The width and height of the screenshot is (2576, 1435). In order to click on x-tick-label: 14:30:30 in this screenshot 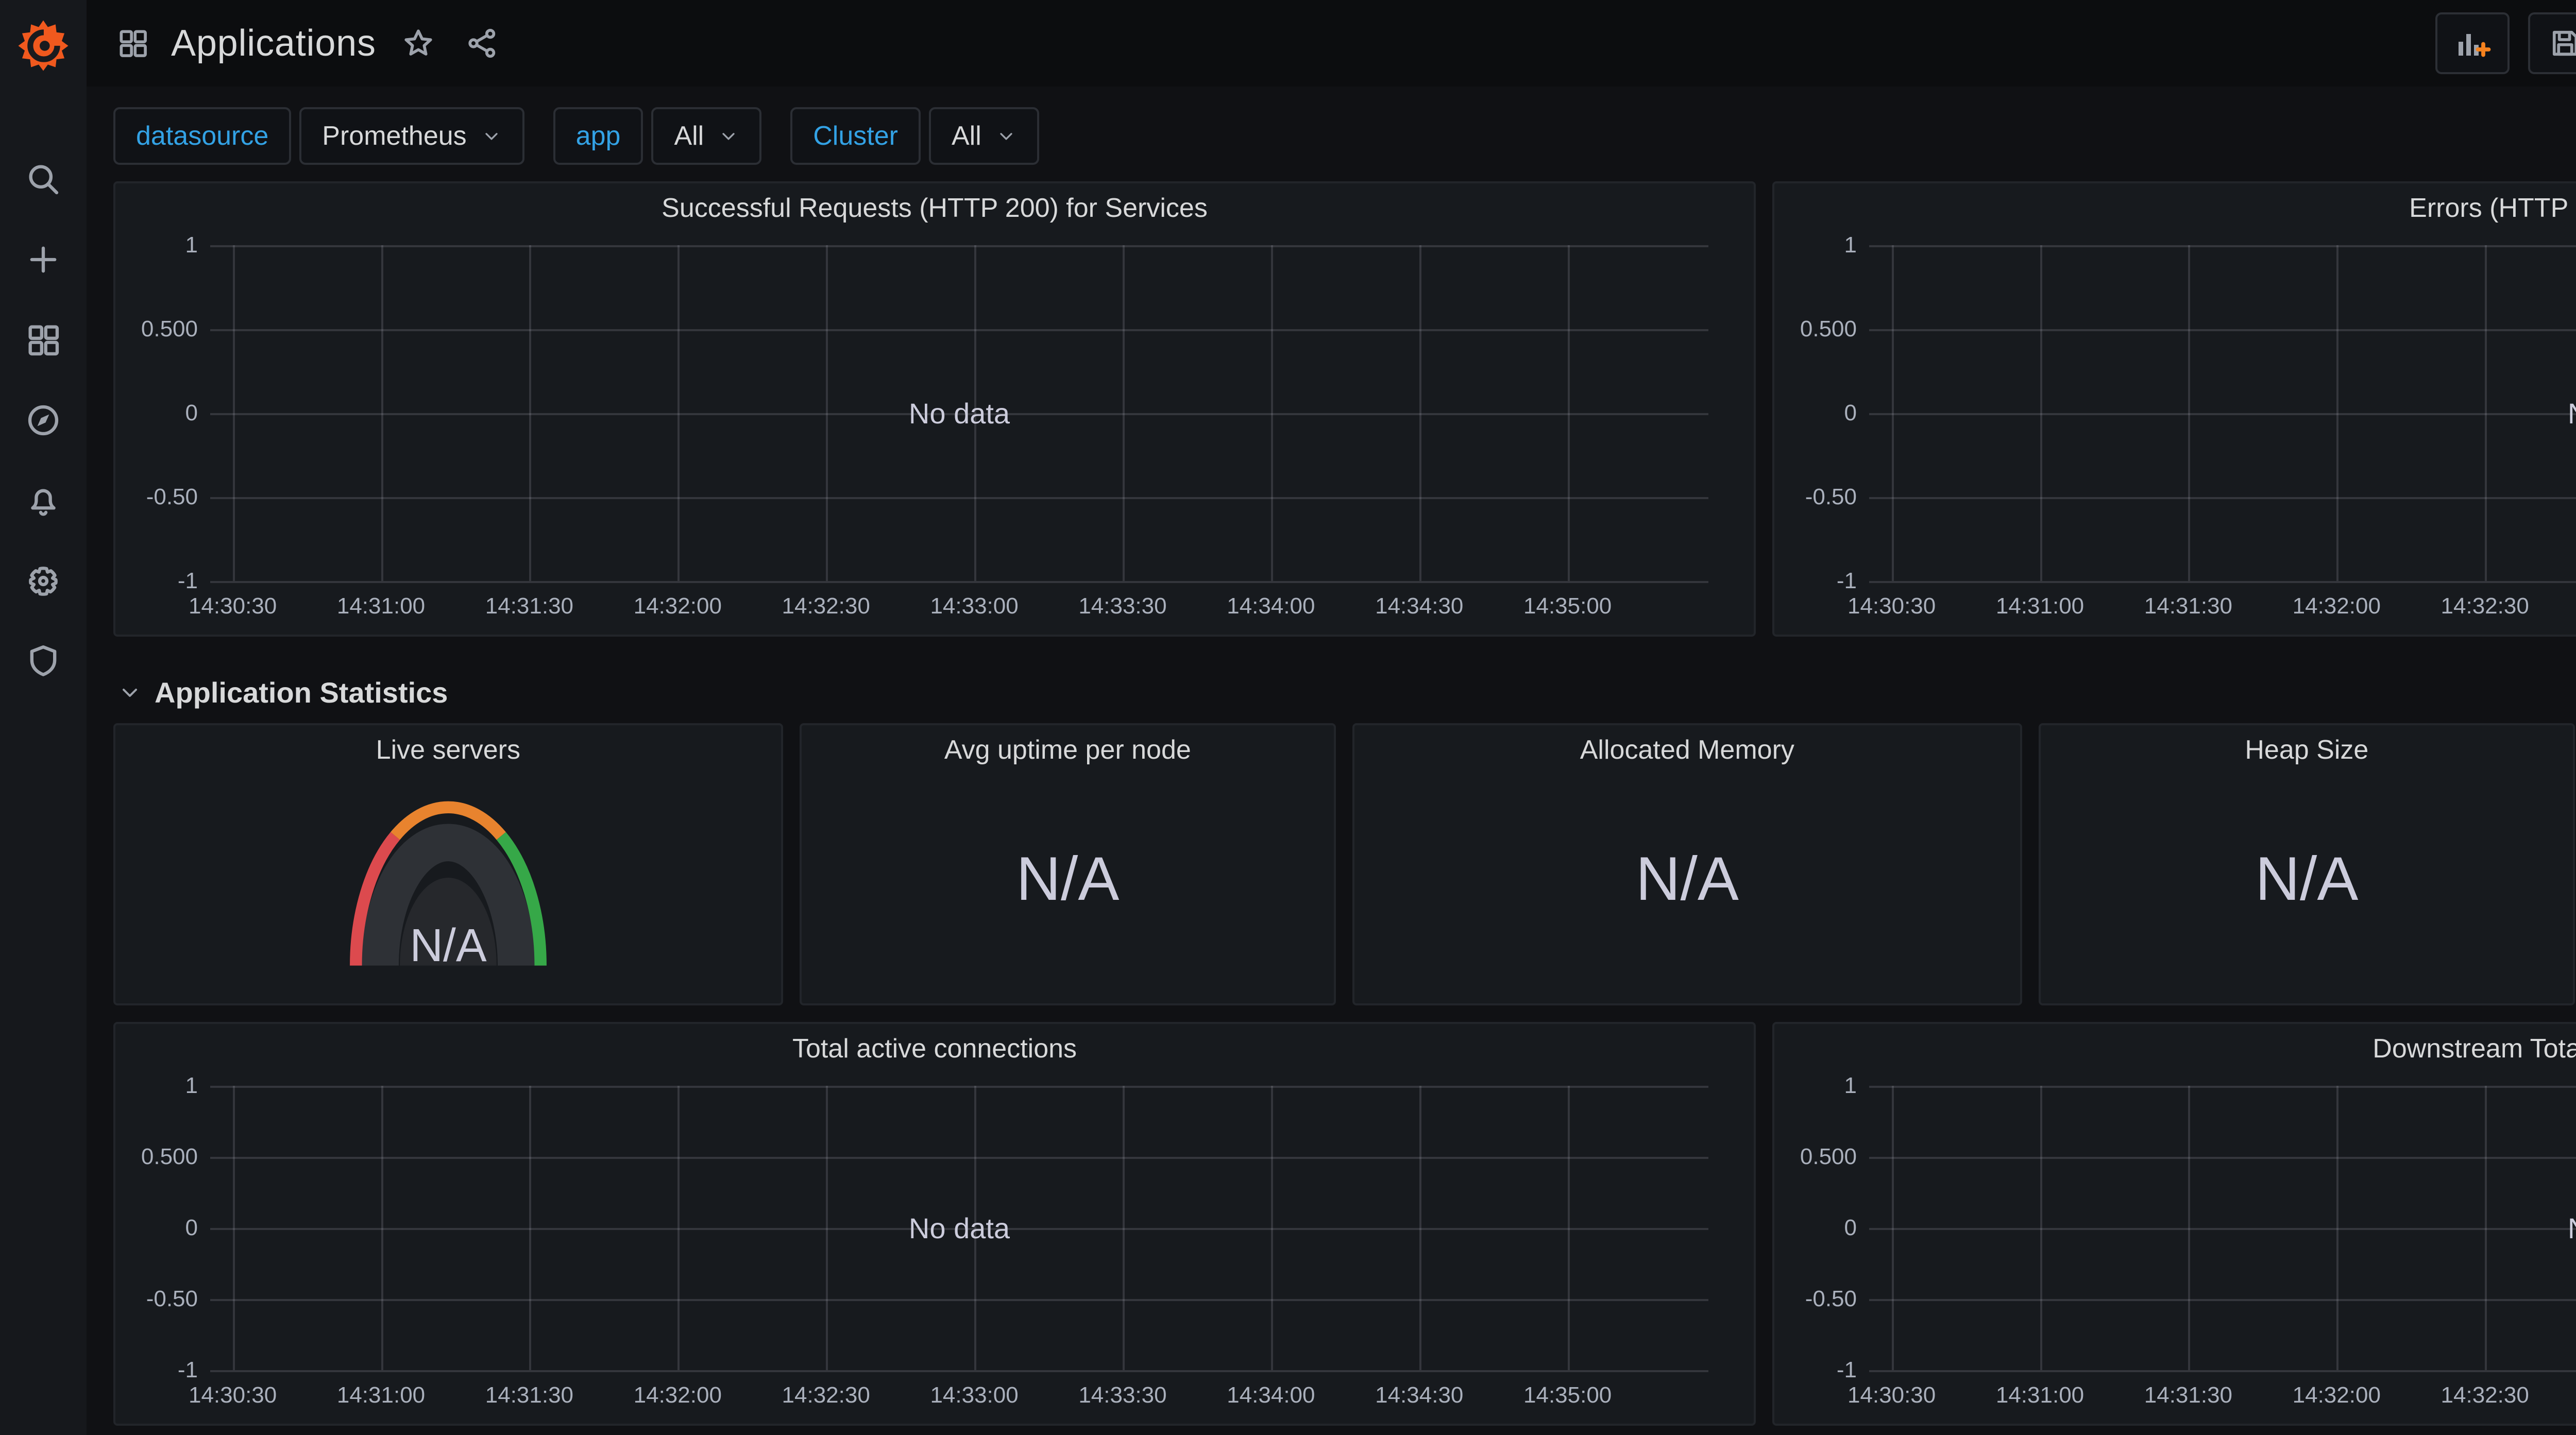, I will do `click(232, 606)`.